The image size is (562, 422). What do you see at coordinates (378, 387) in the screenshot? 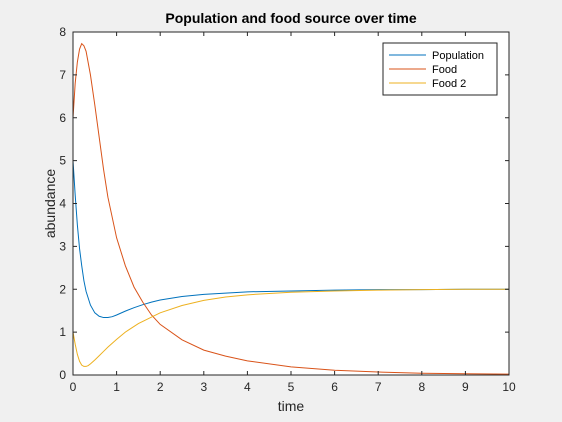
I see `x-tick-label: 7` at bounding box center [378, 387].